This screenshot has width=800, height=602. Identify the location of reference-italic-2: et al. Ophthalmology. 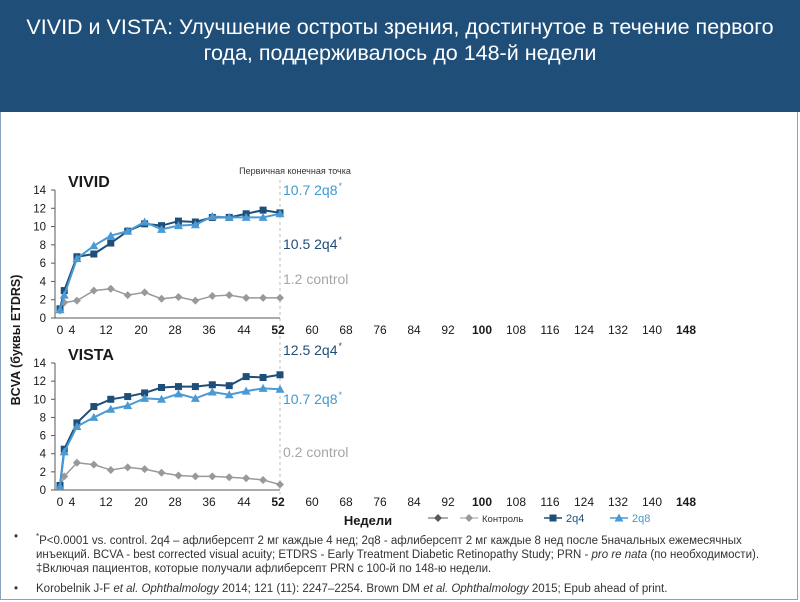
(476, 588).